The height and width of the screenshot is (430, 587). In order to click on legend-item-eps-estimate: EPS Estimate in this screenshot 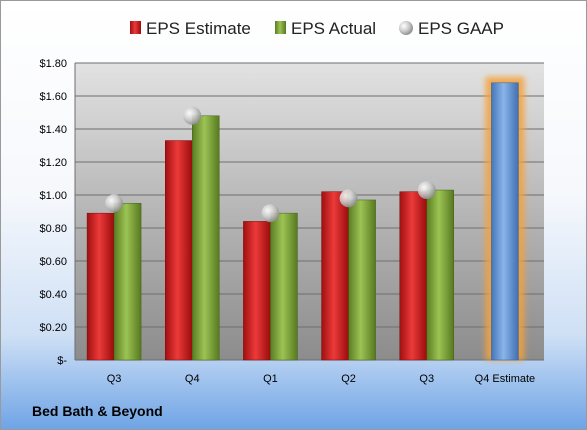, I will do `click(190, 28)`.